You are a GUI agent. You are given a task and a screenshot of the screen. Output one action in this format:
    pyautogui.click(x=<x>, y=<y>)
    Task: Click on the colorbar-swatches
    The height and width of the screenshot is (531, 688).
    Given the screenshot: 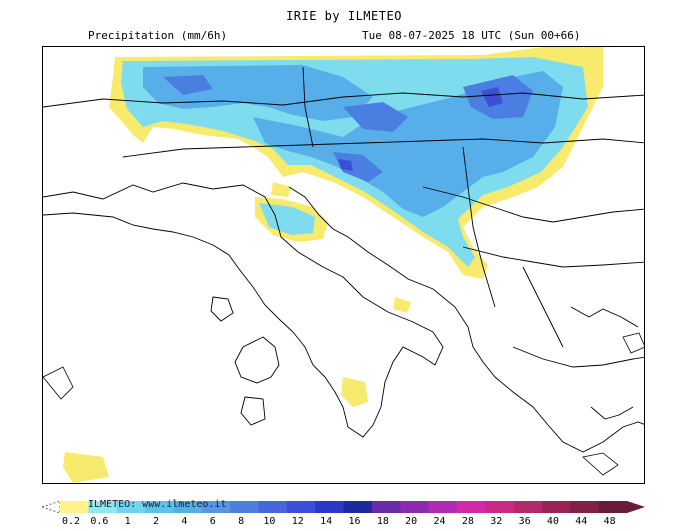 What is the action you would take?
    pyautogui.click(x=343, y=507)
    